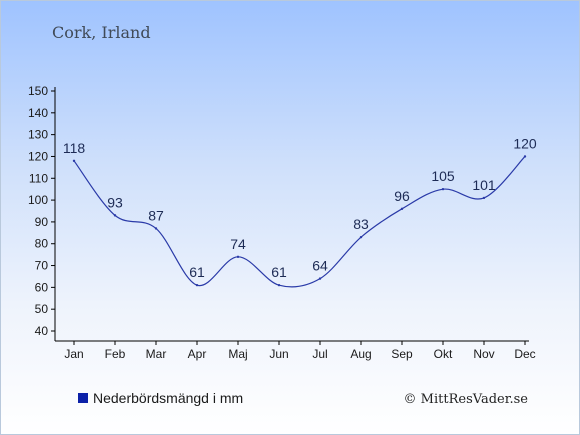 The image size is (580, 435). What do you see at coordinates (115, 354) in the screenshot?
I see `x-tick-label: Feb` at bounding box center [115, 354].